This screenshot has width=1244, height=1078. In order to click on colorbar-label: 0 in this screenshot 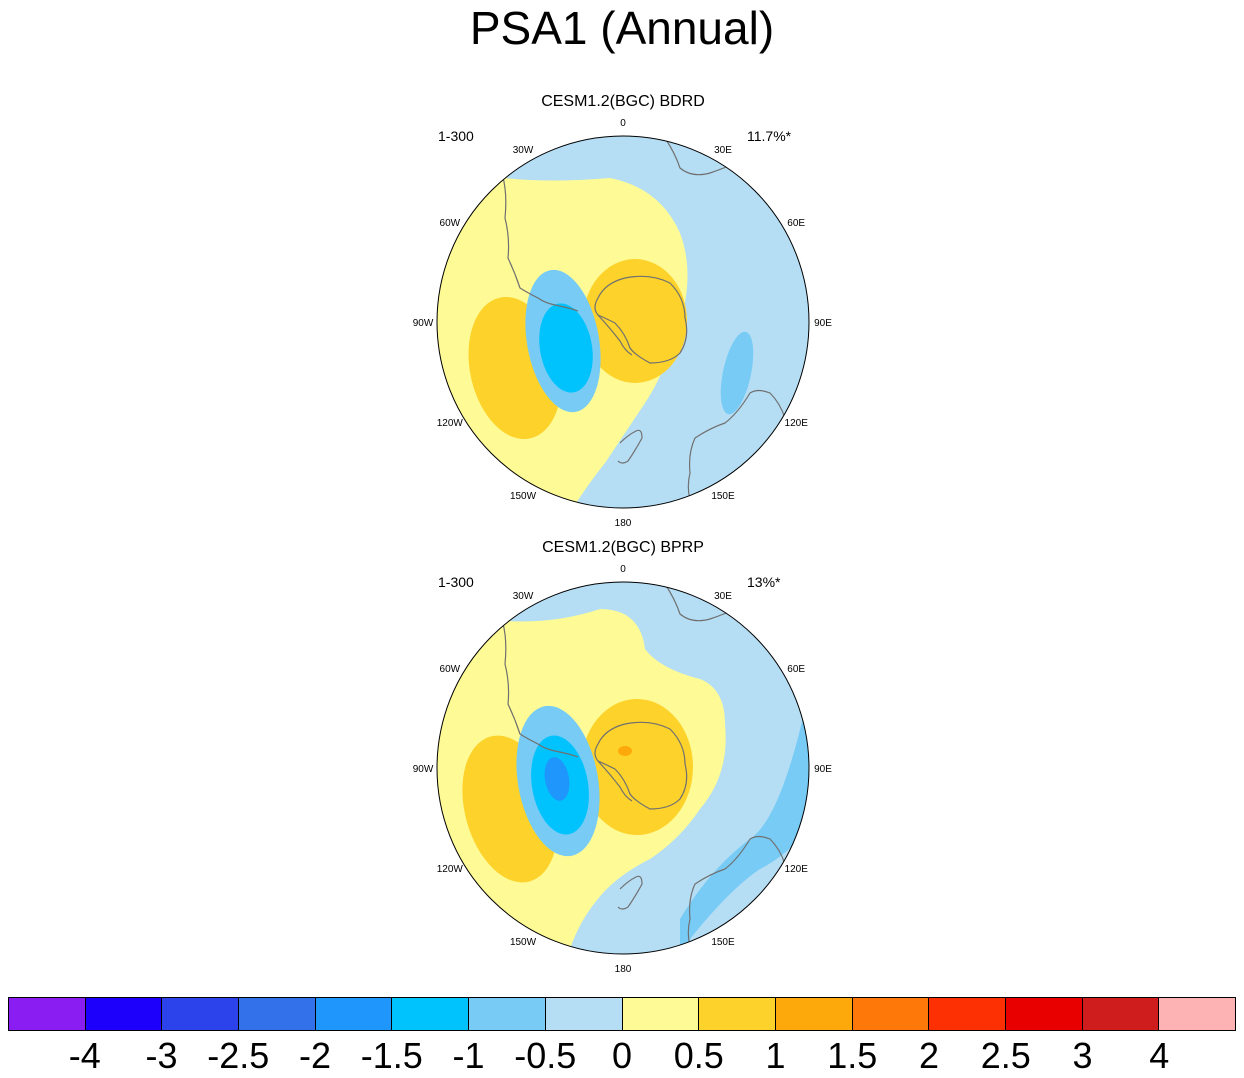, I will do `click(622, 1055)`.